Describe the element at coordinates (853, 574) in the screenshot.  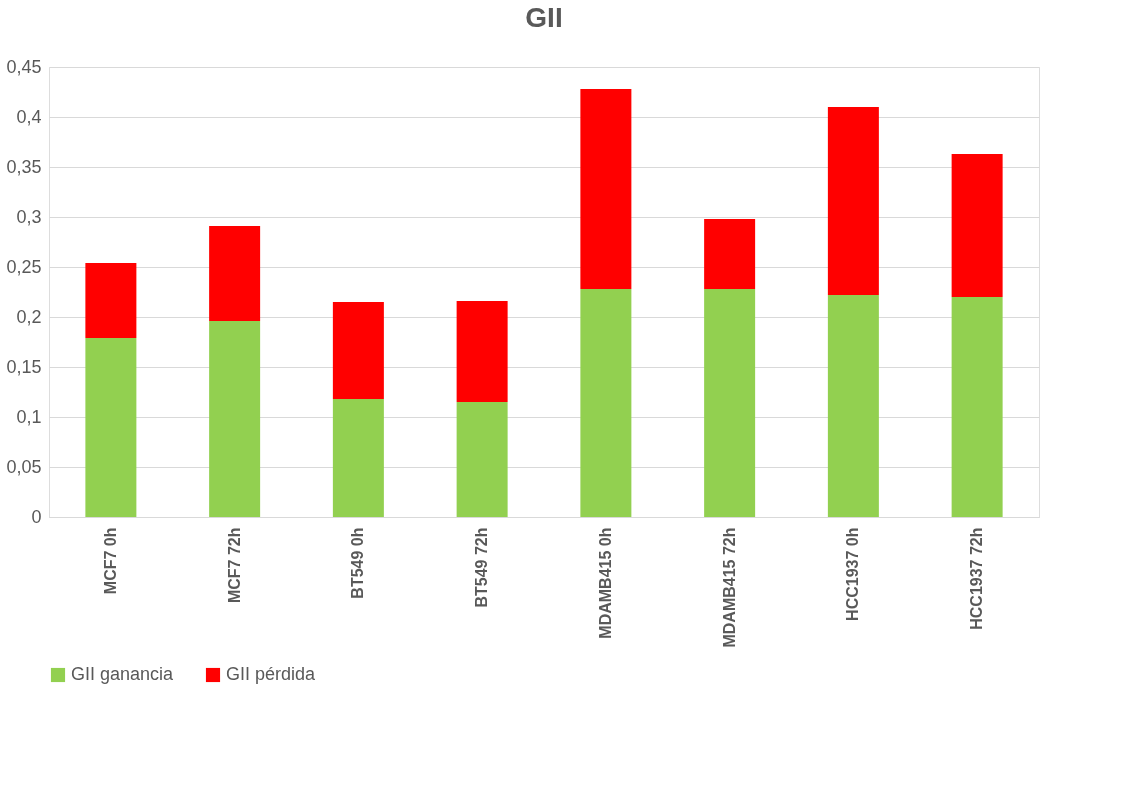
I see `x-tick-label: HCC1937 0h` at that location.